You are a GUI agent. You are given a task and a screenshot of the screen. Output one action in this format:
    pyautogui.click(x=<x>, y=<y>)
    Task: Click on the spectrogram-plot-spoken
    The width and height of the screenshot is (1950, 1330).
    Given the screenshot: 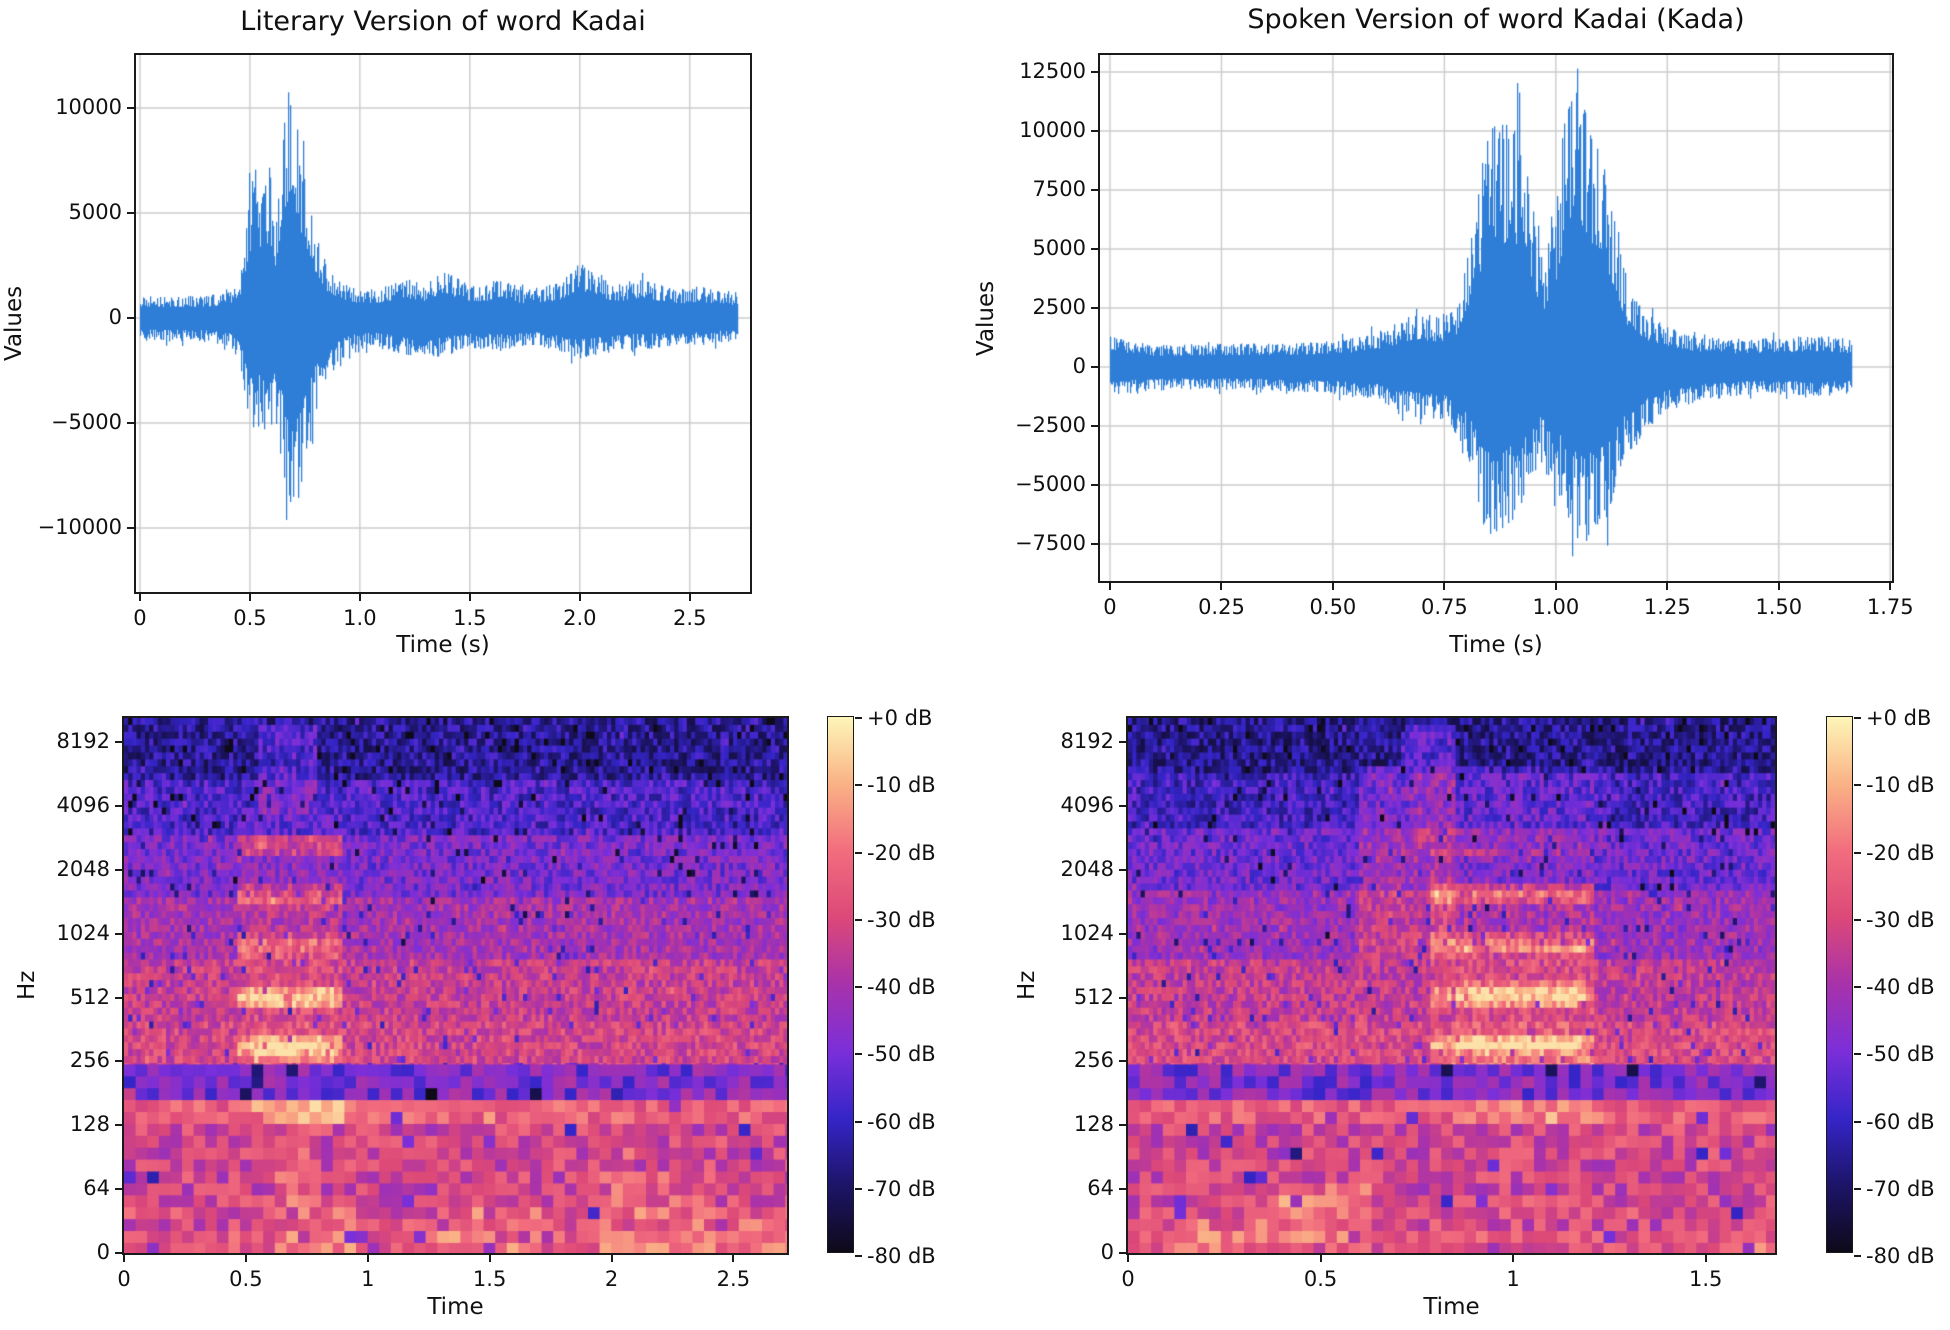 What is the action you would take?
    pyautogui.click(x=1451, y=985)
    